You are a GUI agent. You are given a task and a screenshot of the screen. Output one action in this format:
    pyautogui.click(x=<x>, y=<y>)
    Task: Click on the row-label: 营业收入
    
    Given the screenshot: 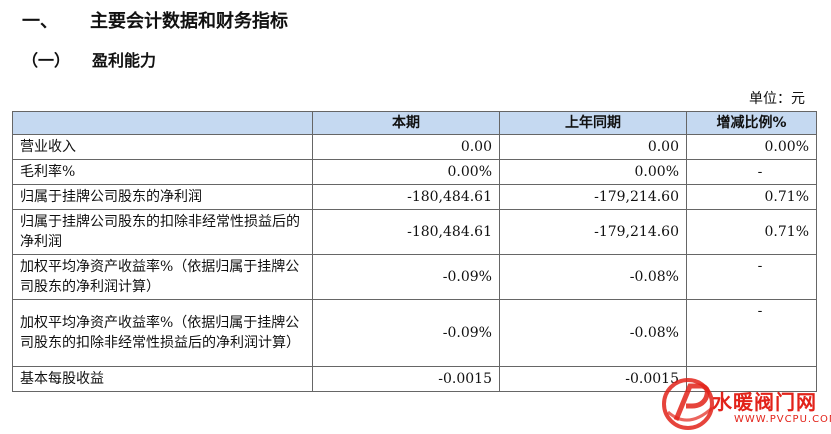 What is the action you would take?
    pyautogui.click(x=162, y=147)
    